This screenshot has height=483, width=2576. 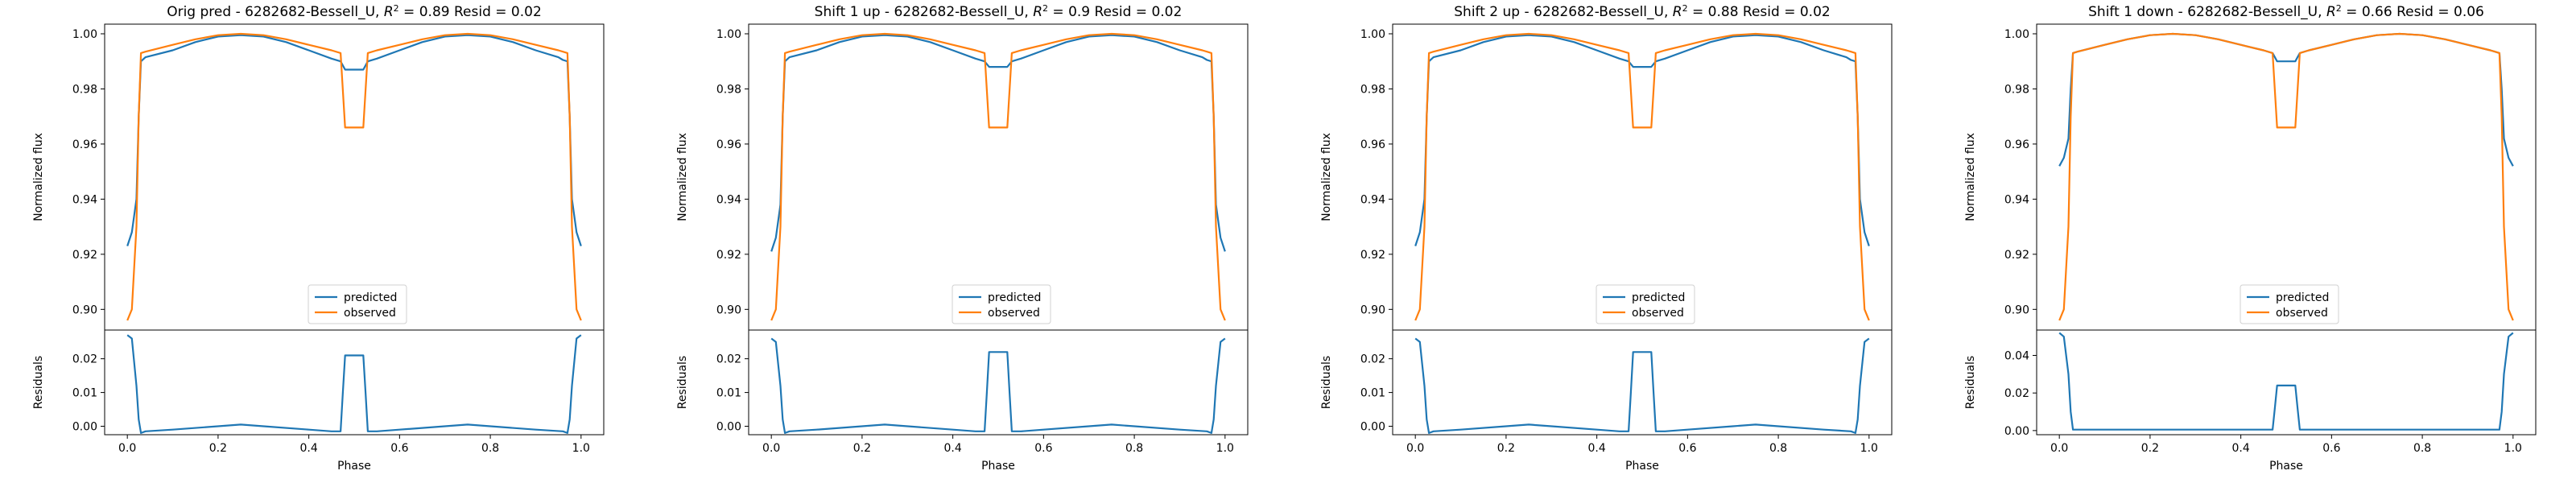 What do you see at coordinates (2331, 448) in the screenshot?
I see `residual-xtick-label: 0.6` at bounding box center [2331, 448].